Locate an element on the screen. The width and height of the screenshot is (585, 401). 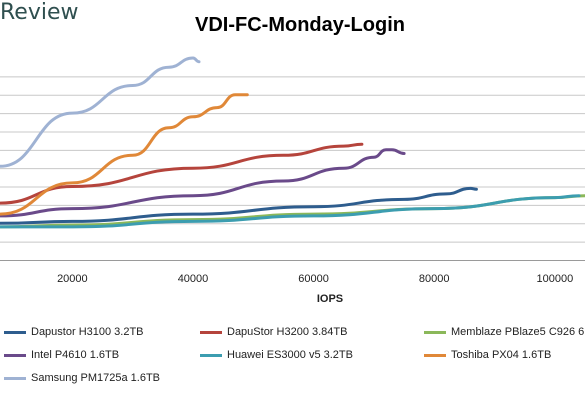
x-tick-label: 80000 is located at coordinates (434, 279).